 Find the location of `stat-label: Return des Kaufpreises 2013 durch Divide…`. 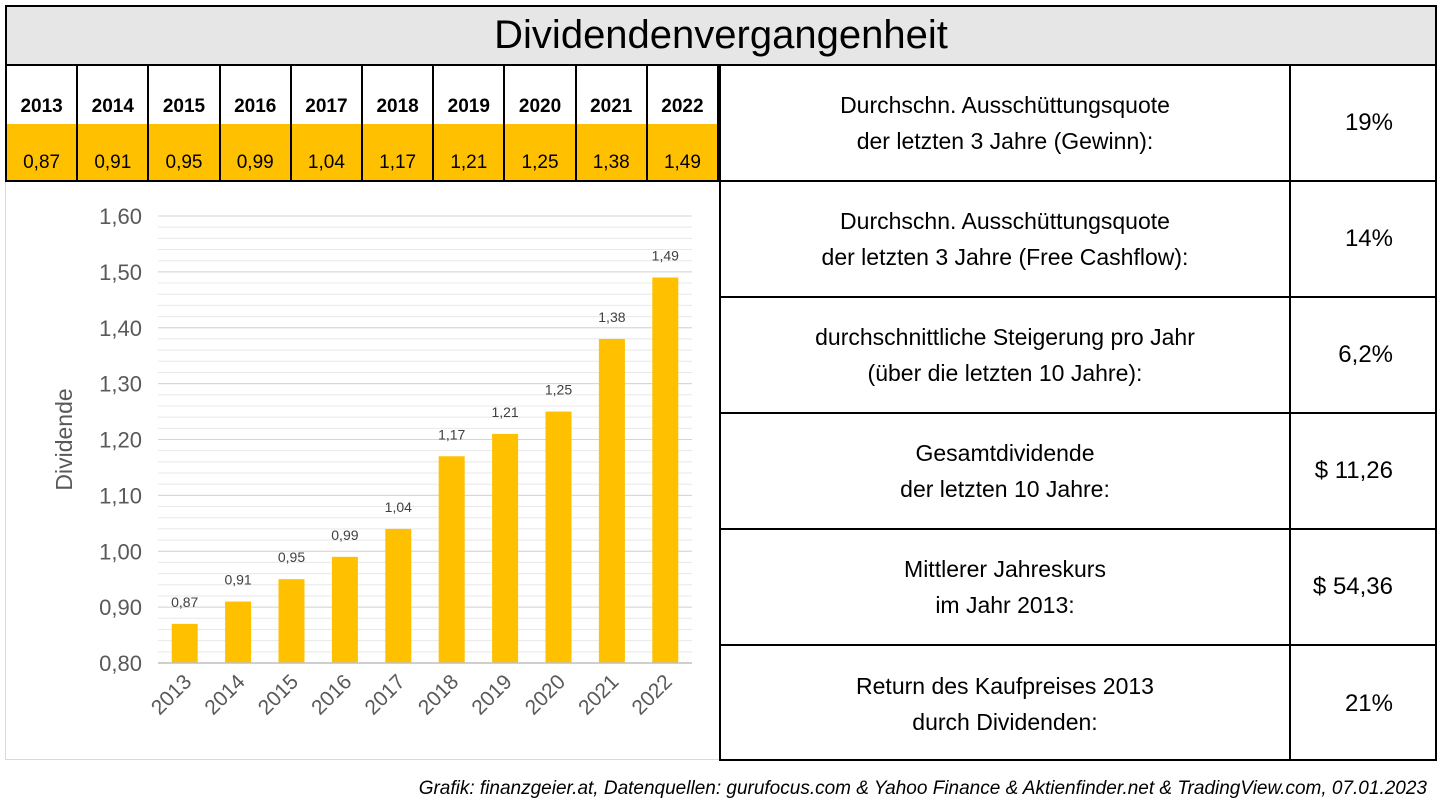

stat-label: Return des Kaufpreises 2013 durch Divide… is located at coordinates (1006, 703).